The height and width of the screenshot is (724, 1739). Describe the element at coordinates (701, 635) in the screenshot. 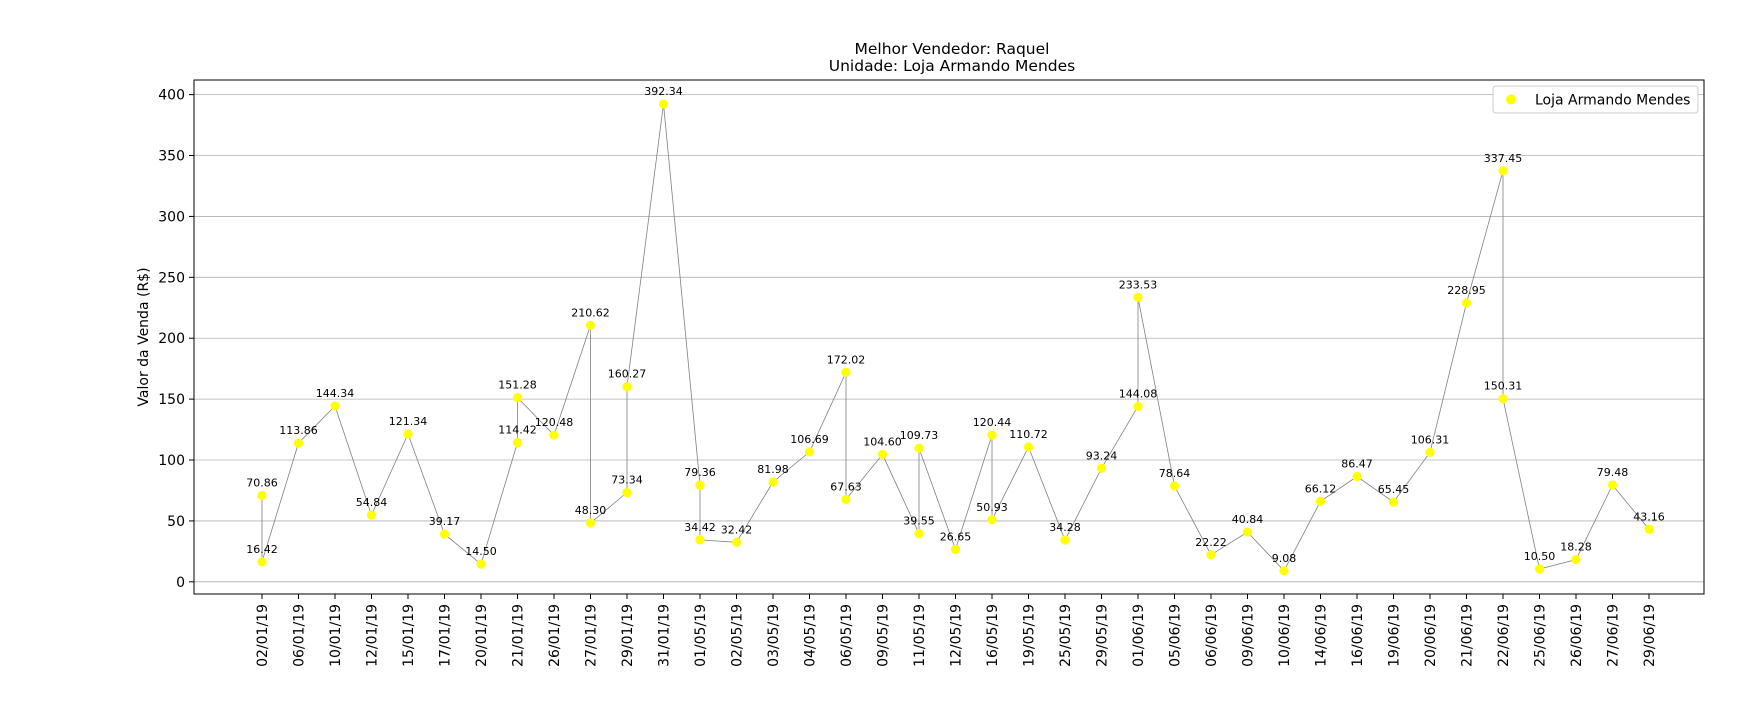

I see `x-tick-label: 01/05/19` at that location.